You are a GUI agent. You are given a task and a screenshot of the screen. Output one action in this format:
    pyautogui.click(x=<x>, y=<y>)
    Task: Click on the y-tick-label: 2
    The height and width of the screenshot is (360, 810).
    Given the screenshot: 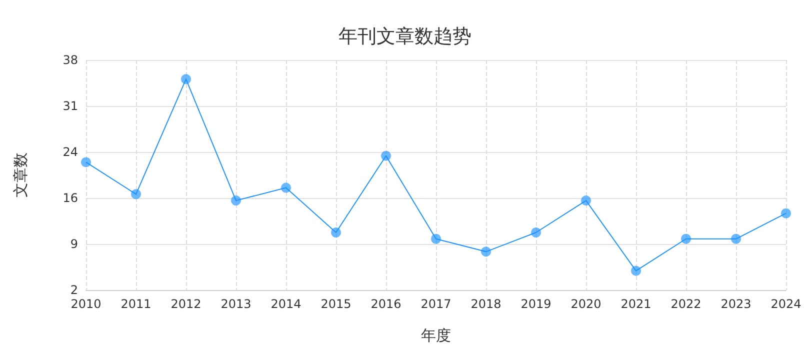 What is the action you would take?
    pyautogui.click(x=74, y=290)
    